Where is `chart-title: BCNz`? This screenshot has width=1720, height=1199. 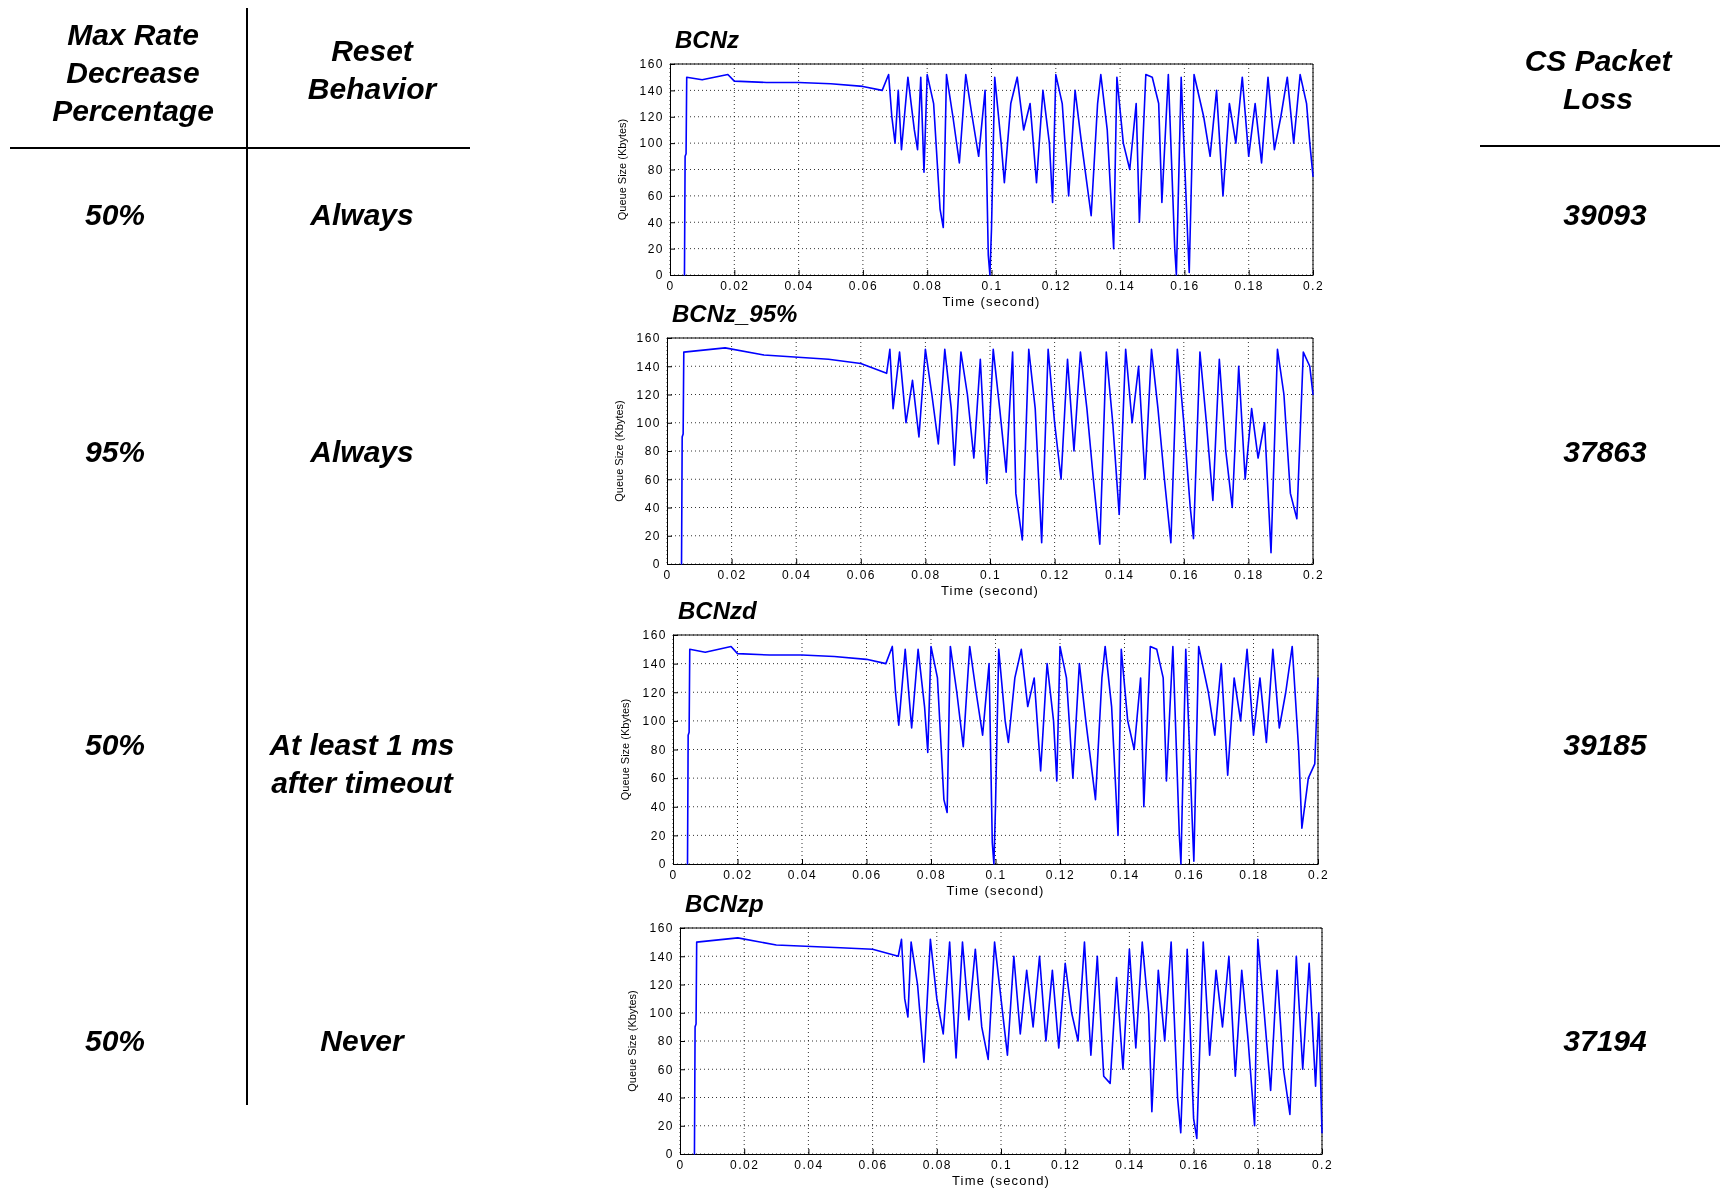 chart-title: BCNz is located at coordinates (707, 39).